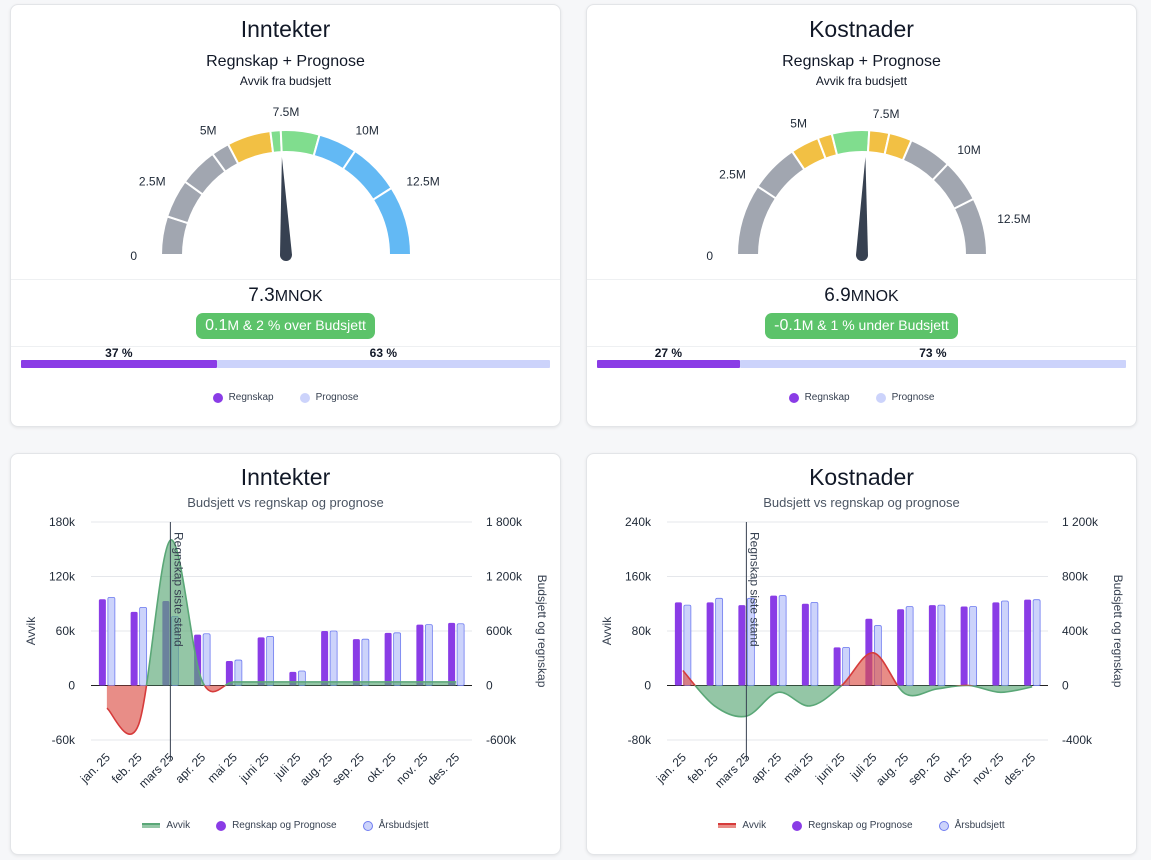 The width and height of the screenshot is (1151, 860). I want to click on y-right-tick-label: -600k, so click(501, 740).